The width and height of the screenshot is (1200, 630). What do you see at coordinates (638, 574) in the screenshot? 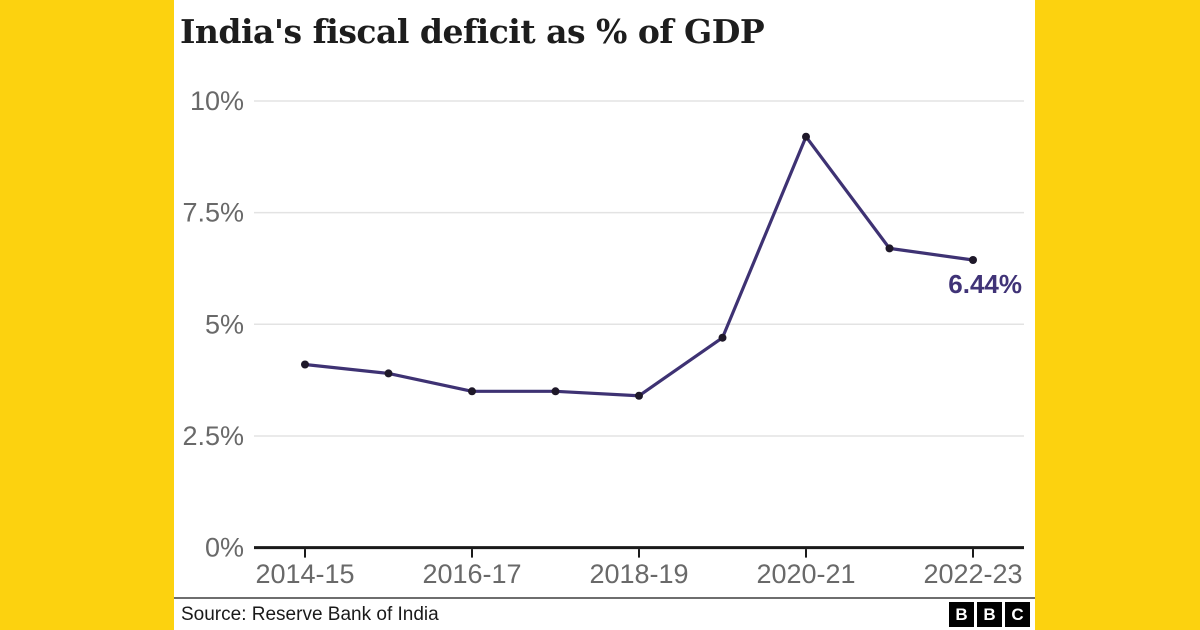
I see `x-tick-label: 2018-19` at bounding box center [638, 574].